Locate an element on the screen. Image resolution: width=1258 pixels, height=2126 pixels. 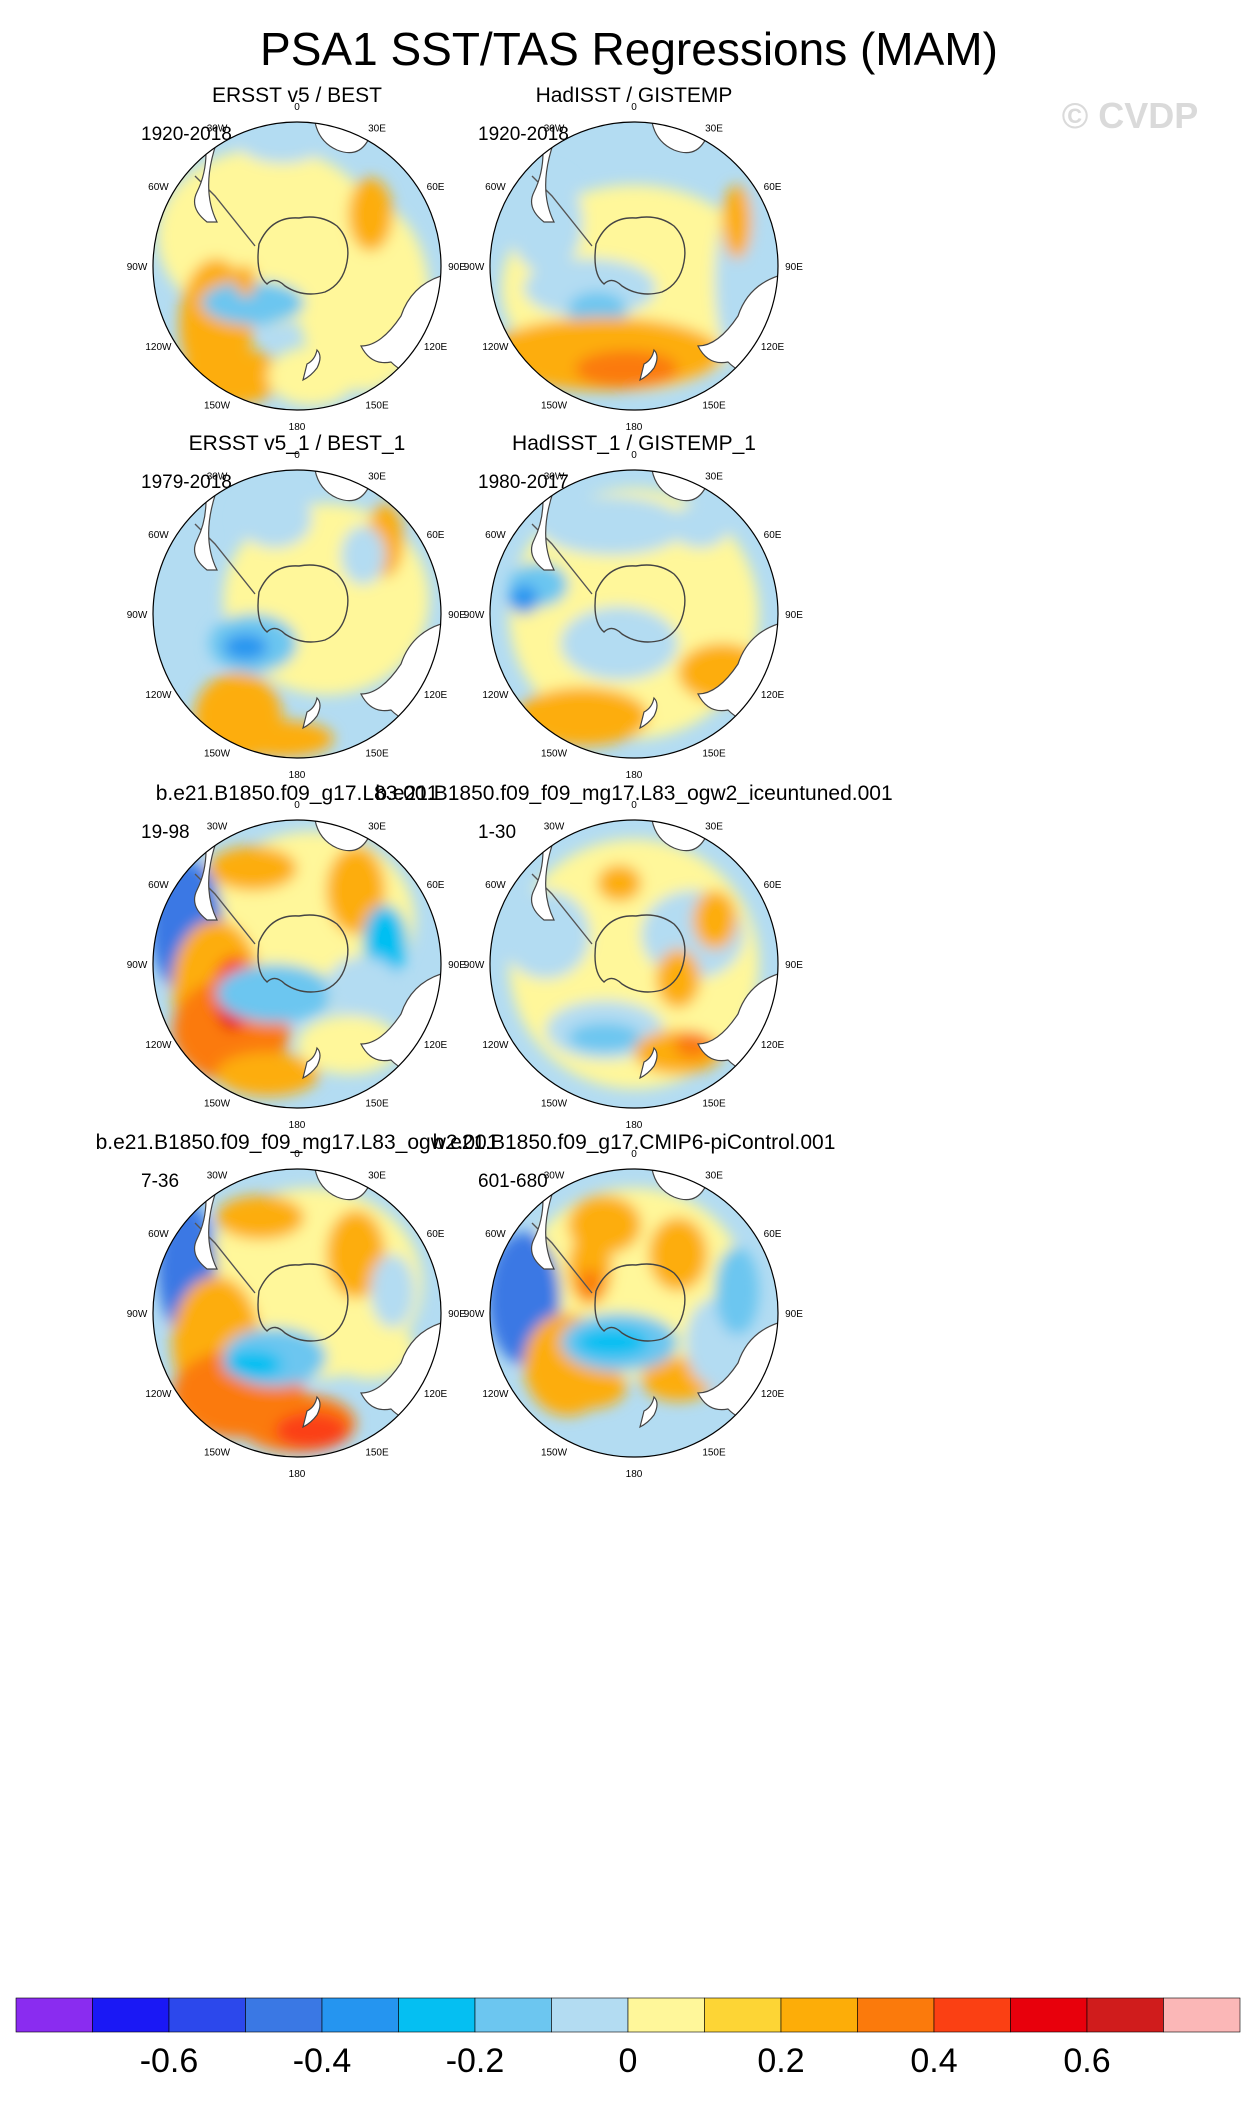
colorbar-tick-label: 0.2 is located at coordinates (780, 2061).